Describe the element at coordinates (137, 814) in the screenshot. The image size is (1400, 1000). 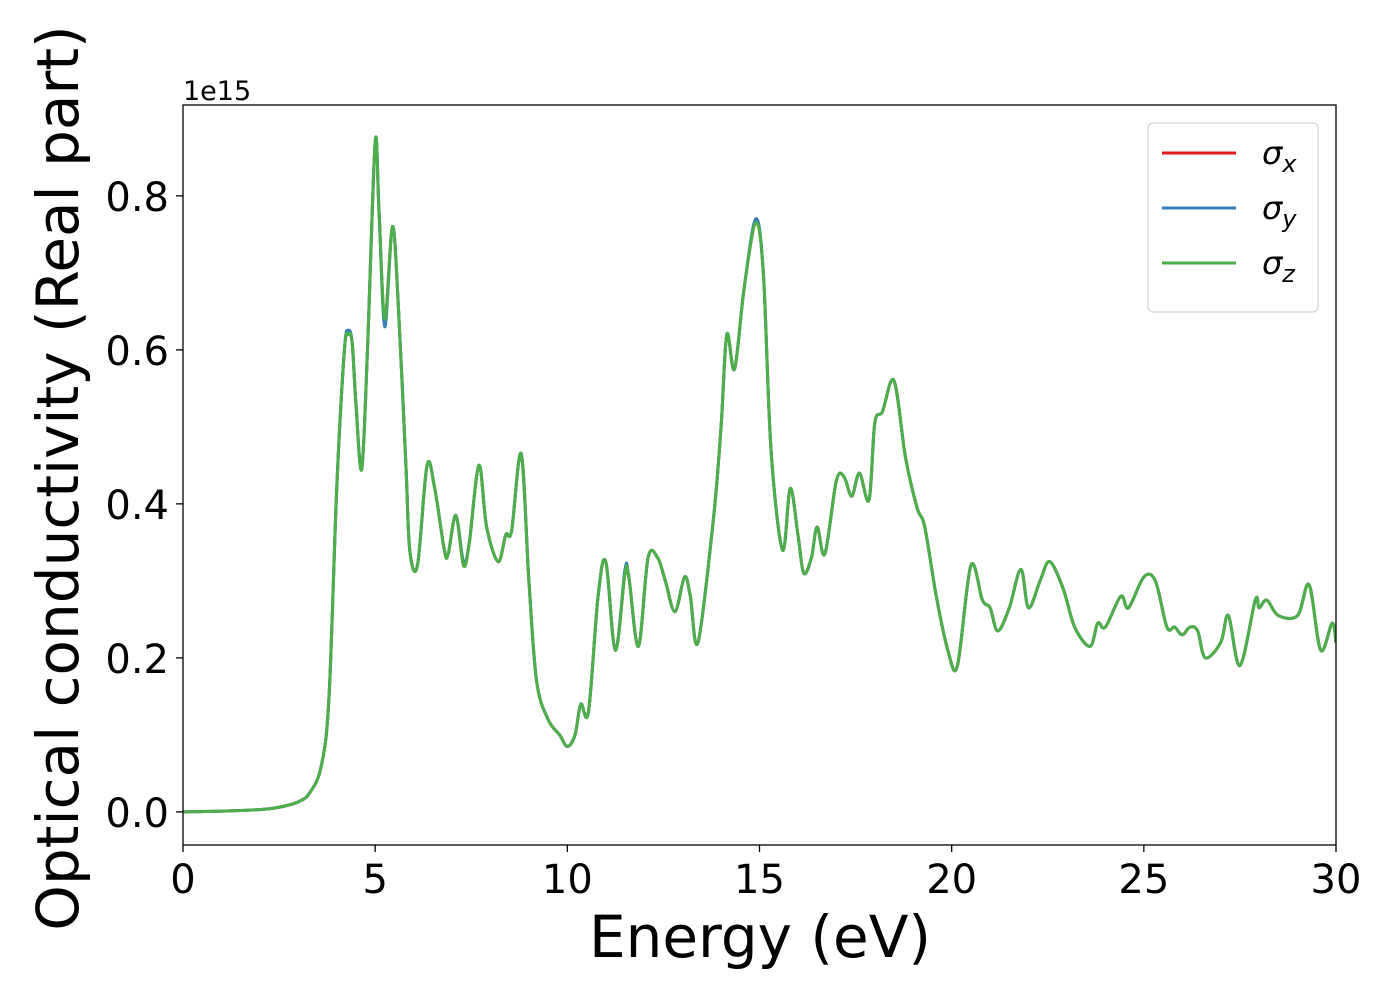
I see `y-tick-label: 0.0` at that location.